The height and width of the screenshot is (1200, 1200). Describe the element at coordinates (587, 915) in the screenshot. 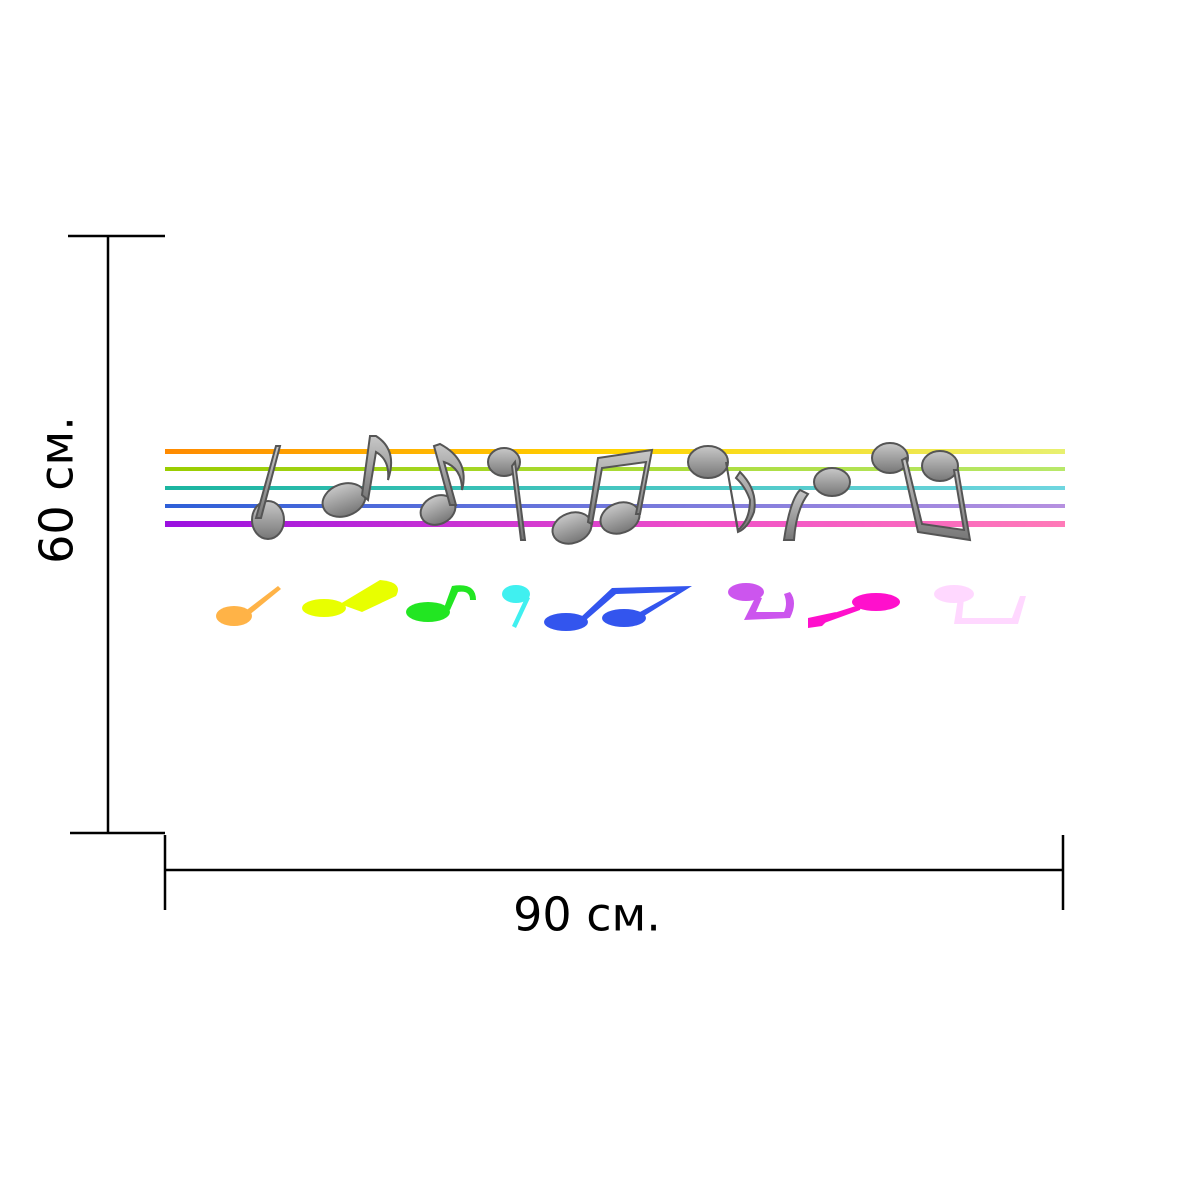

I see `width-label: 90 см.` at that location.